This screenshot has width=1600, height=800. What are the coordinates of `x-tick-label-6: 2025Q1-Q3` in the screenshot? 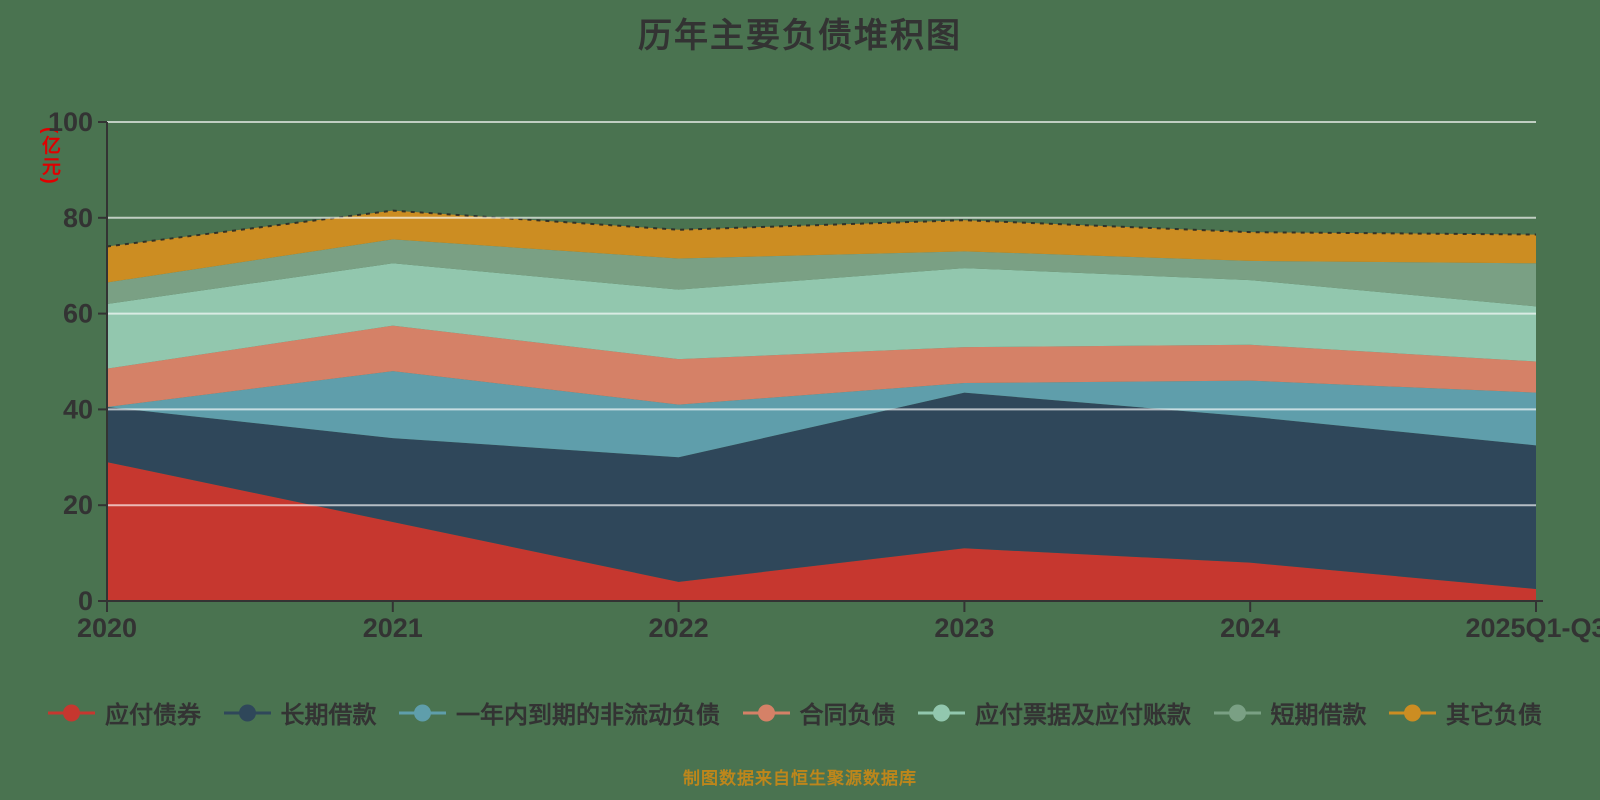 It's located at (1532, 628).